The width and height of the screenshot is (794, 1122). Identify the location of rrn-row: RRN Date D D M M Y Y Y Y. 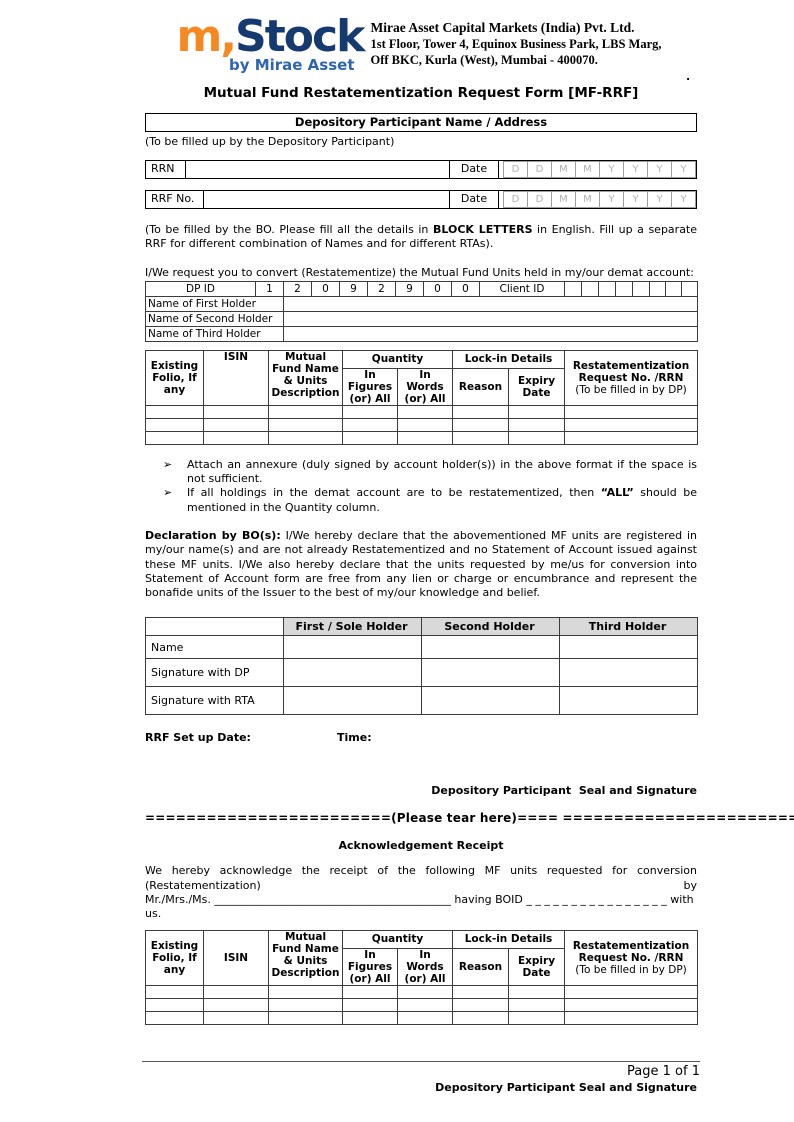
(421, 169).